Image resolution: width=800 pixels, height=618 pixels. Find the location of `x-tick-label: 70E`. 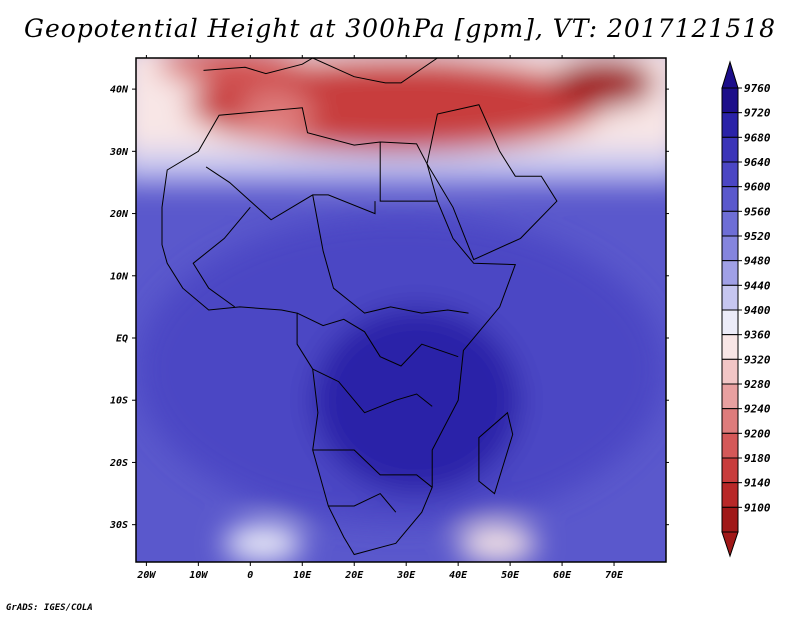

x-tick-label: 70E is located at coordinates (614, 575).